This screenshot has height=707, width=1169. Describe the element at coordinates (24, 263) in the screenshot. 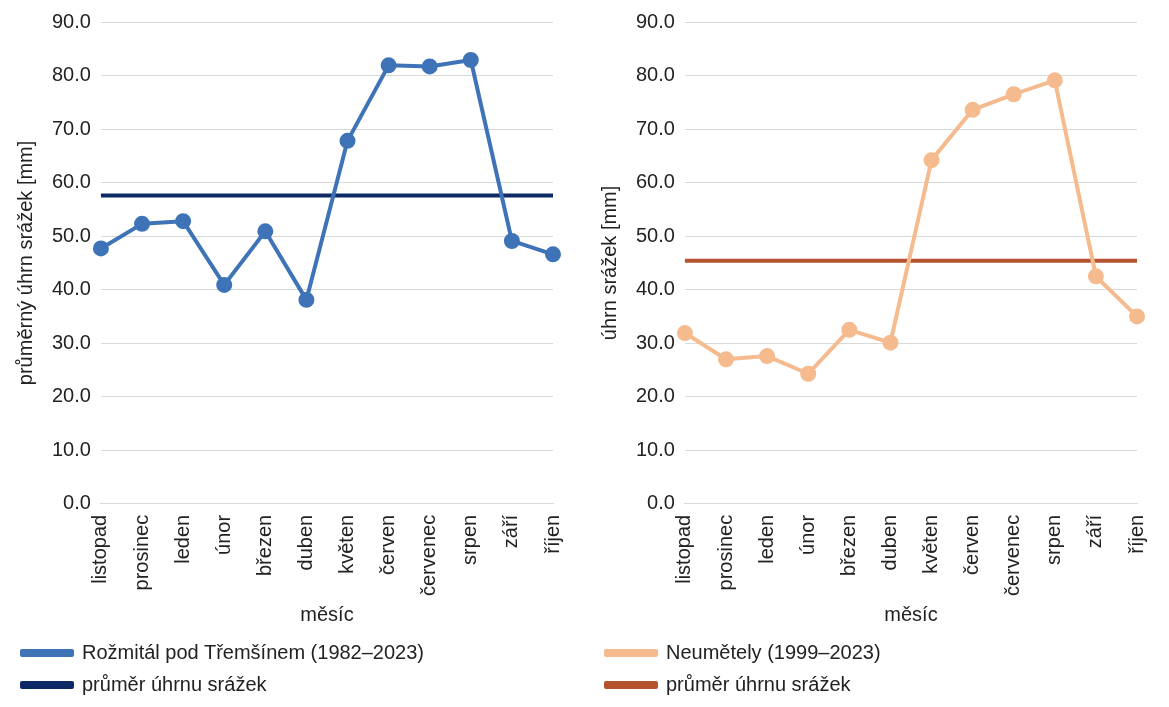

I see `y-axis-title: průměrný úhrn srážek [mm]` at that location.